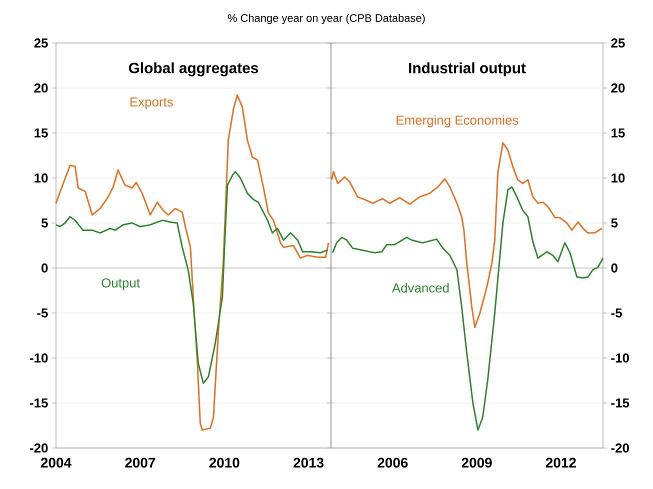 The image size is (653, 489). Describe the element at coordinates (420, 288) in the screenshot. I see `series-label: Advanced` at that location.